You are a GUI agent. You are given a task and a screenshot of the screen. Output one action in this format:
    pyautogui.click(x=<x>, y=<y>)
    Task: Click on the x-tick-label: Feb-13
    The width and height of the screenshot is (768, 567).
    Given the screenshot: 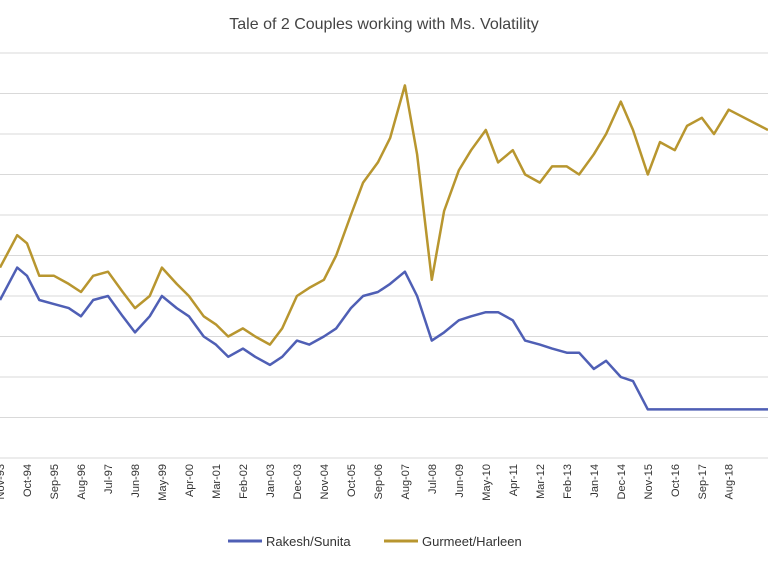 What is the action you would take?
    pyautogui.click(x=568, y=481)
    